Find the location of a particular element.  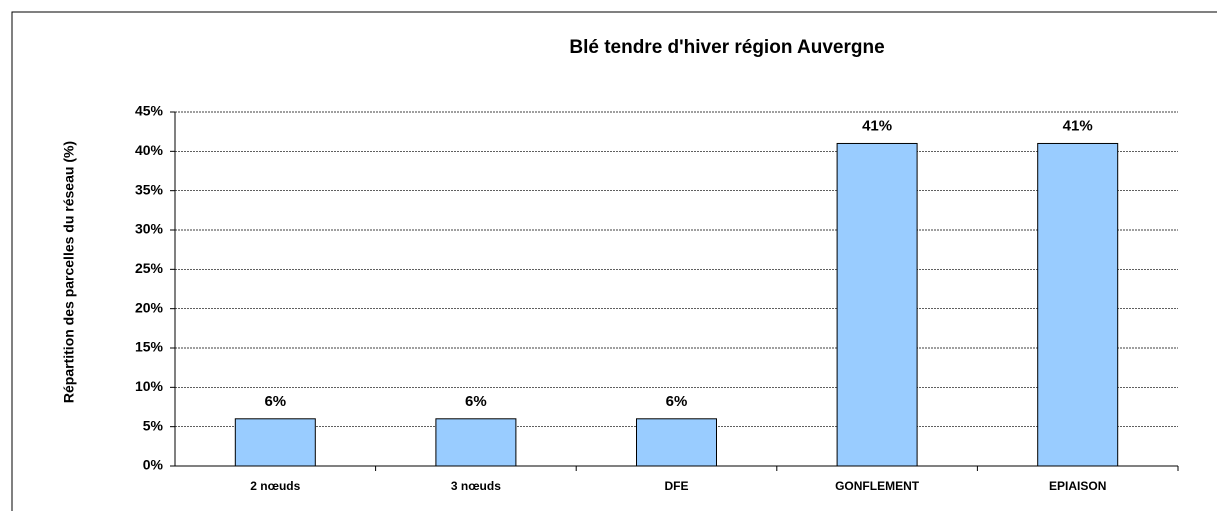

x-tick-label: GONFLEMENT is located at coordinates (877, 486).